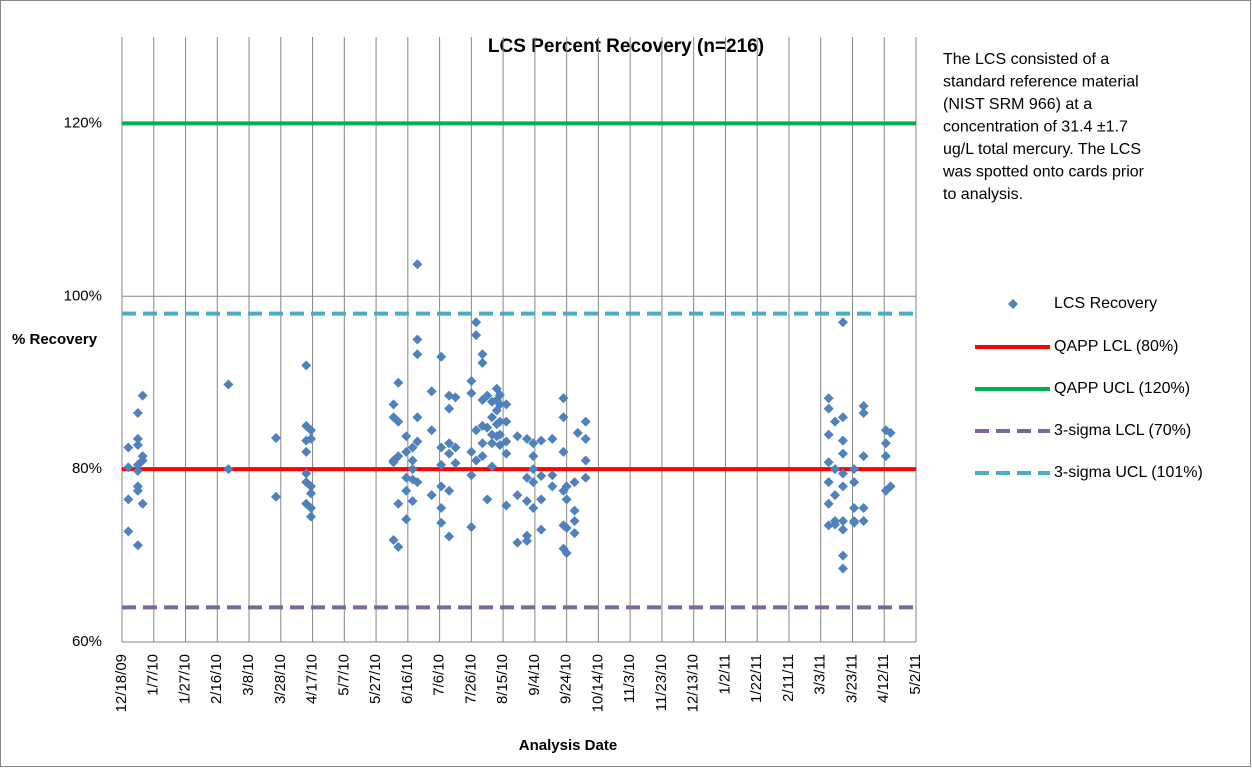 This screenshot has height=768, width=1252. What do you see at coordinates (1122, 388) in the screenshot?
I see `legend-label: QAPP UCL (120%)` at bounding box center [1122, 388].